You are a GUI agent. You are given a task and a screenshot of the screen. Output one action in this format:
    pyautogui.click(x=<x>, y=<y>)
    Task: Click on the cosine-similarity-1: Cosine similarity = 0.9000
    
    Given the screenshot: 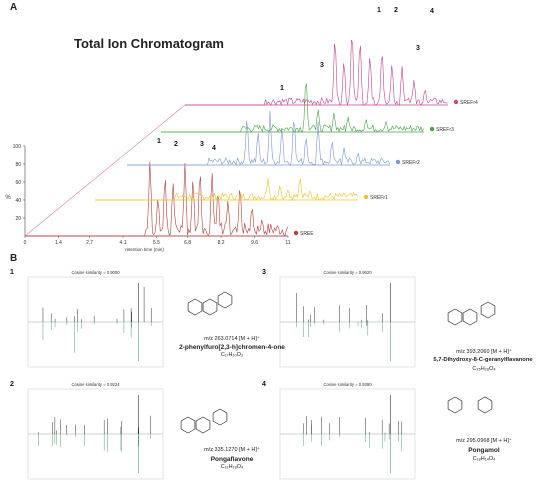 What is the action you would take?
    pyautogui.click(x=95, y=272)
    